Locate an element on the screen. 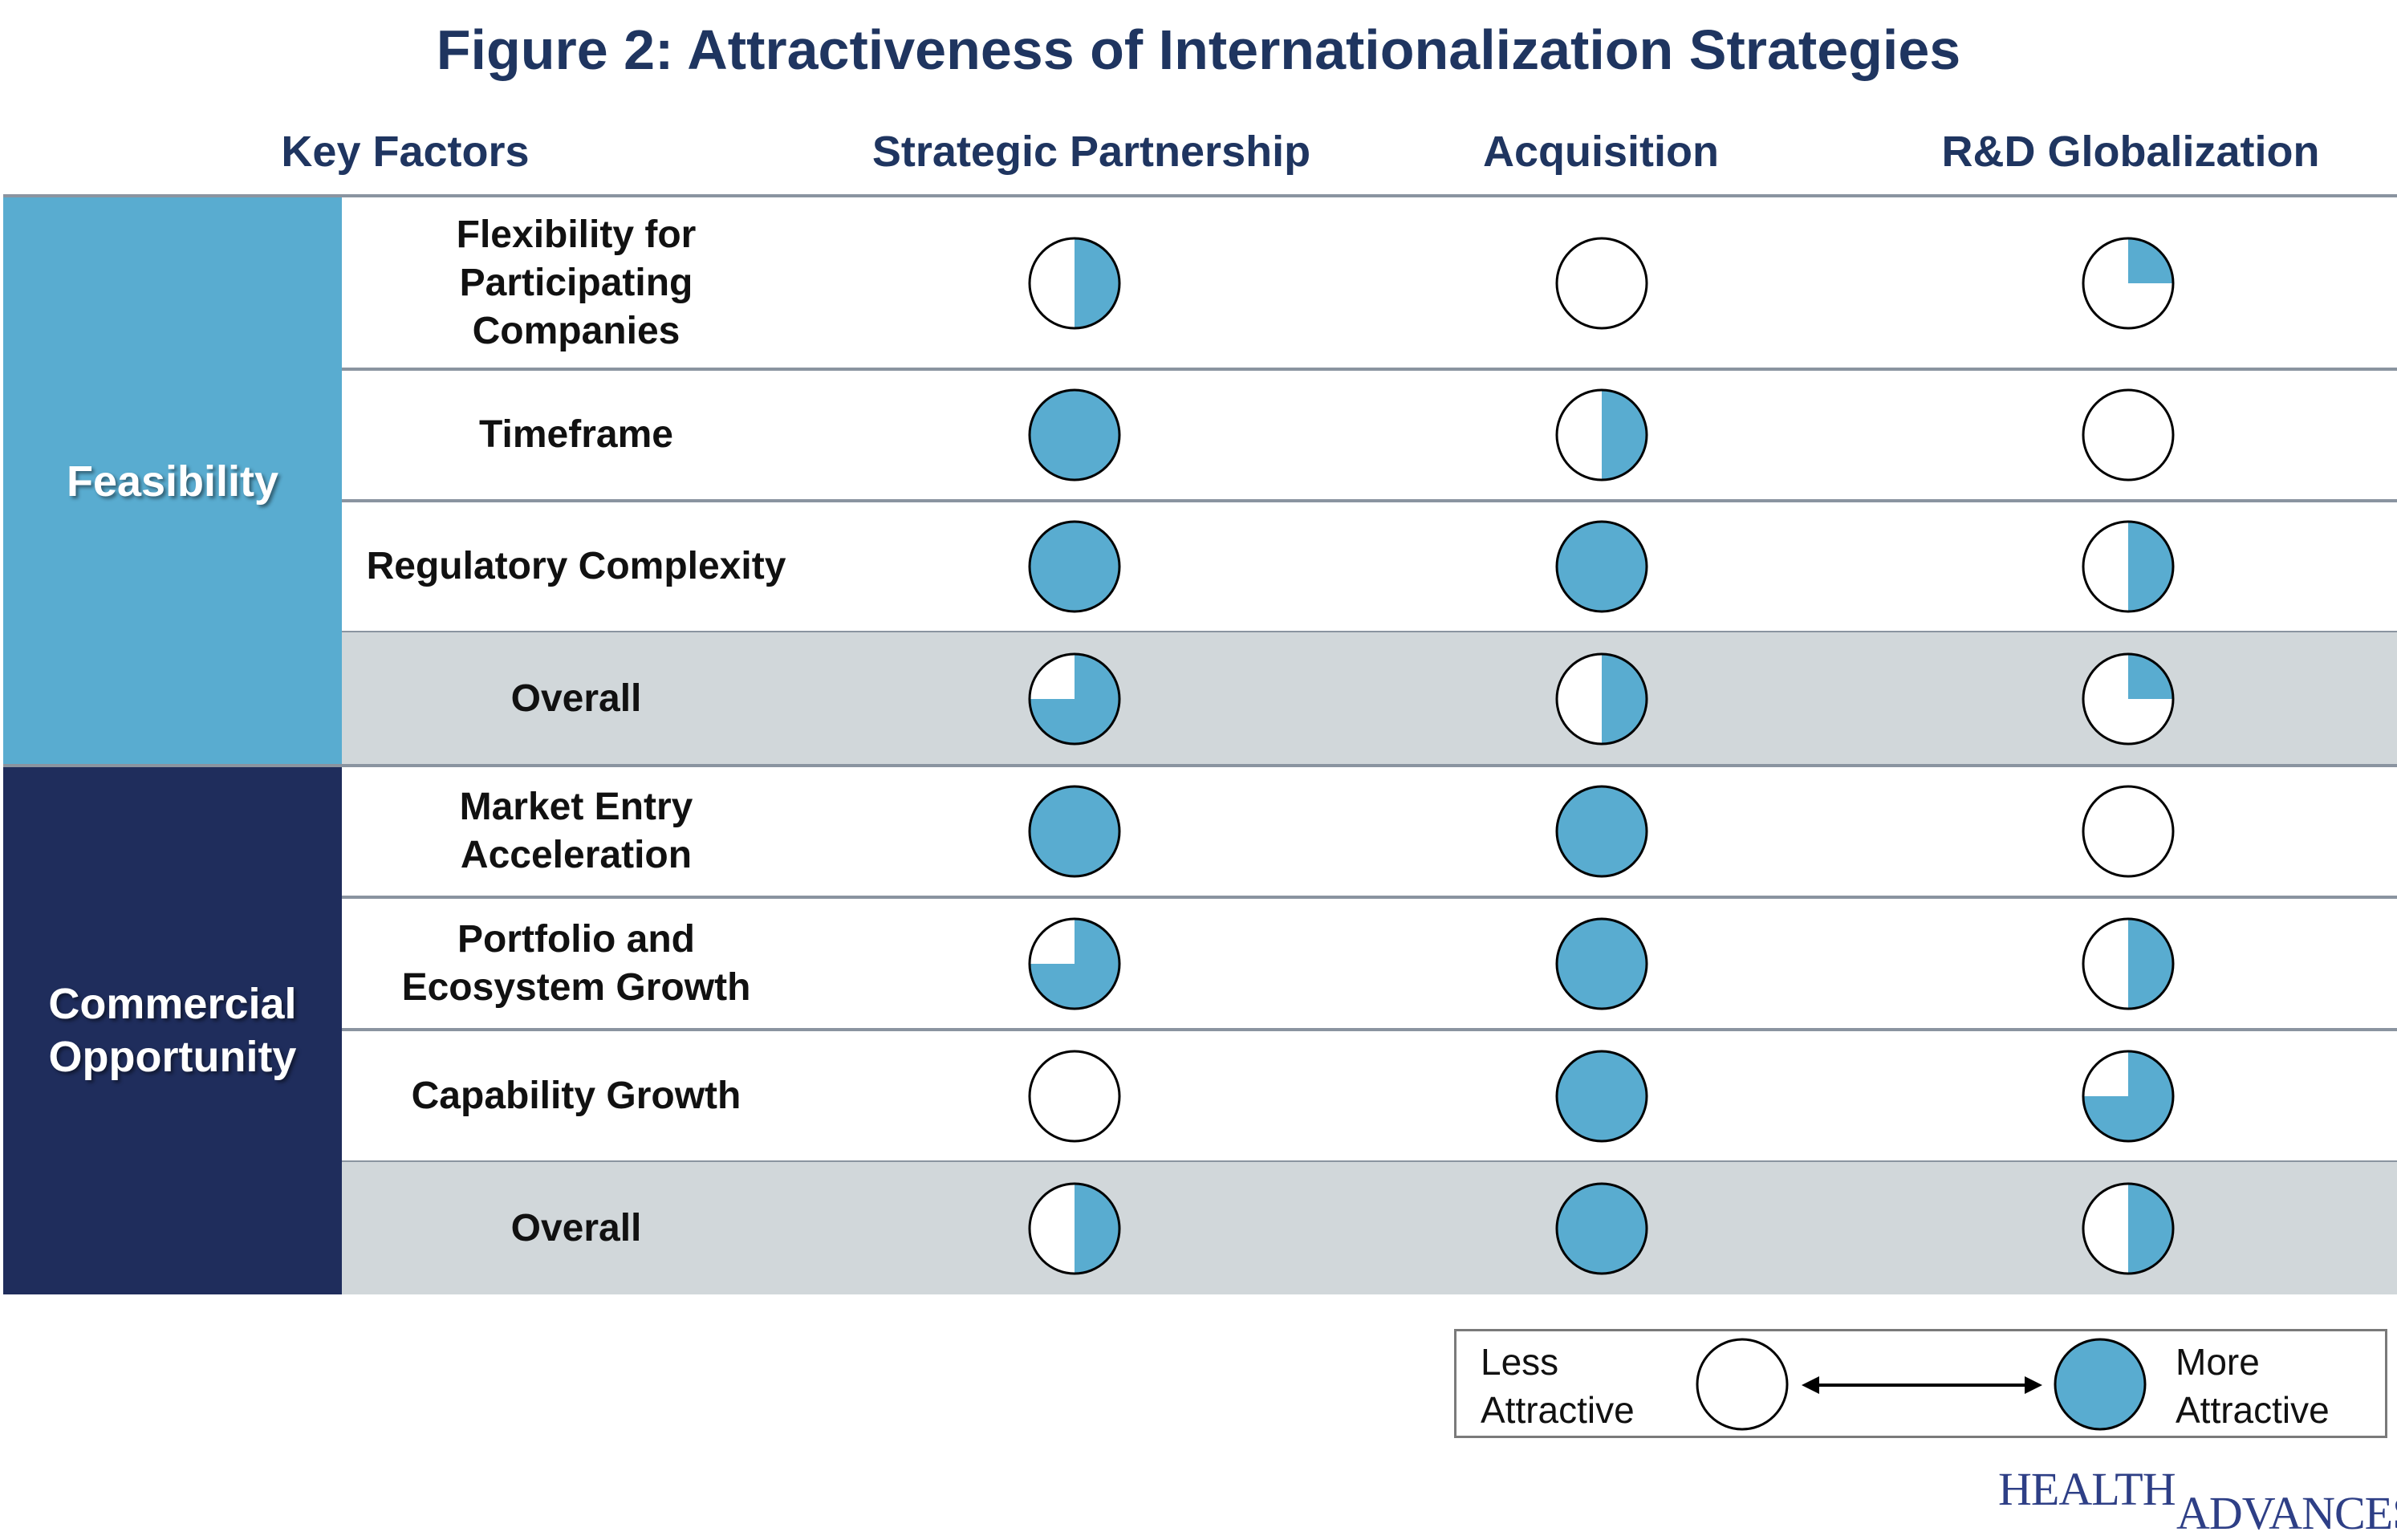 The height and width of the screenshot is (1540, 2397). legend-empty-ball-icon is located at coordinates (1743, 1384).